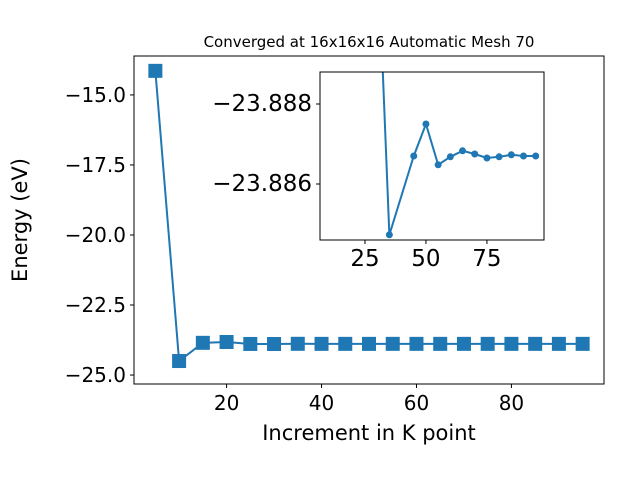 The width and height of the screenshot is (640, 480). Describe the element at coordinates (364, 259) in the screenshot. I see `x-tick-label: 25` at that location.